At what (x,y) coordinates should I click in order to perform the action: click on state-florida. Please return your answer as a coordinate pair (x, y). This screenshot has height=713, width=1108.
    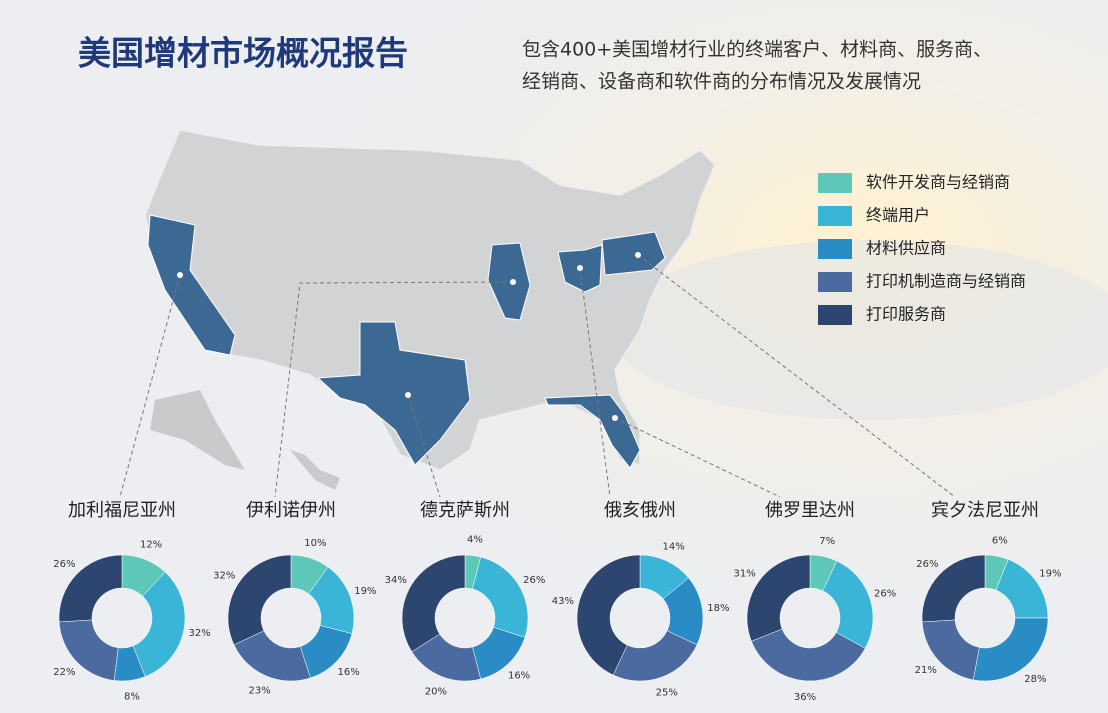
    Looking at the image, I should click on (592, 431).